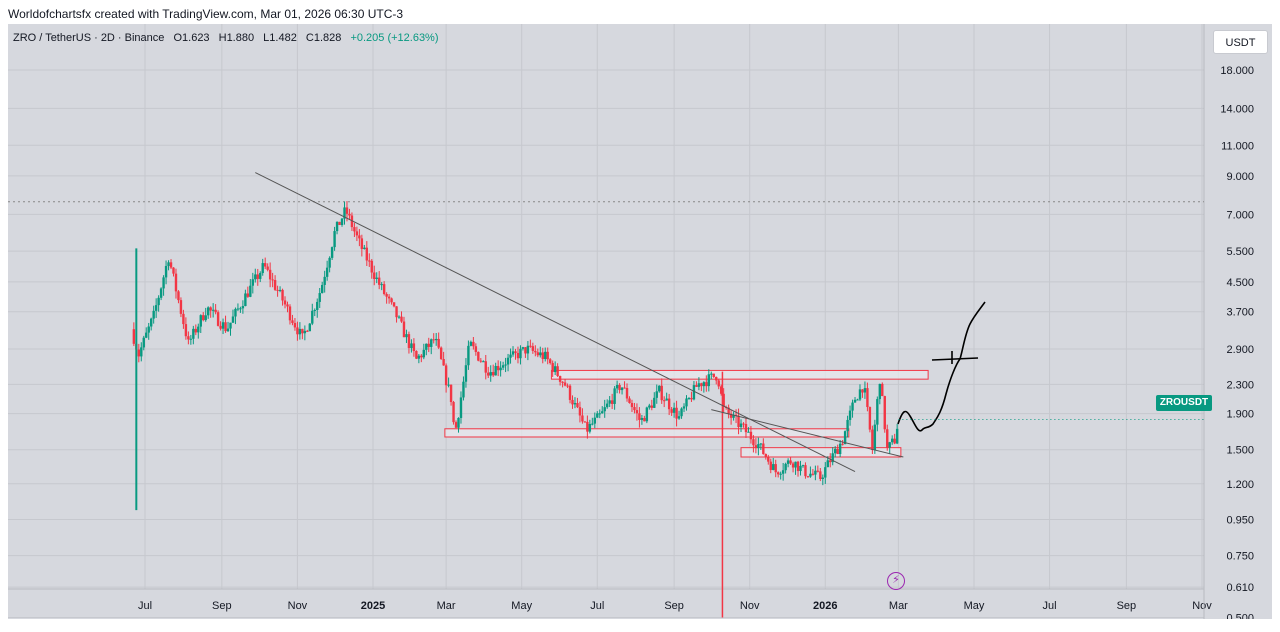 The width and height of the screenshot is (1280, 632). Describe the element at coordinates (807, 433) in the screenshot. I see `trendline` at that location.